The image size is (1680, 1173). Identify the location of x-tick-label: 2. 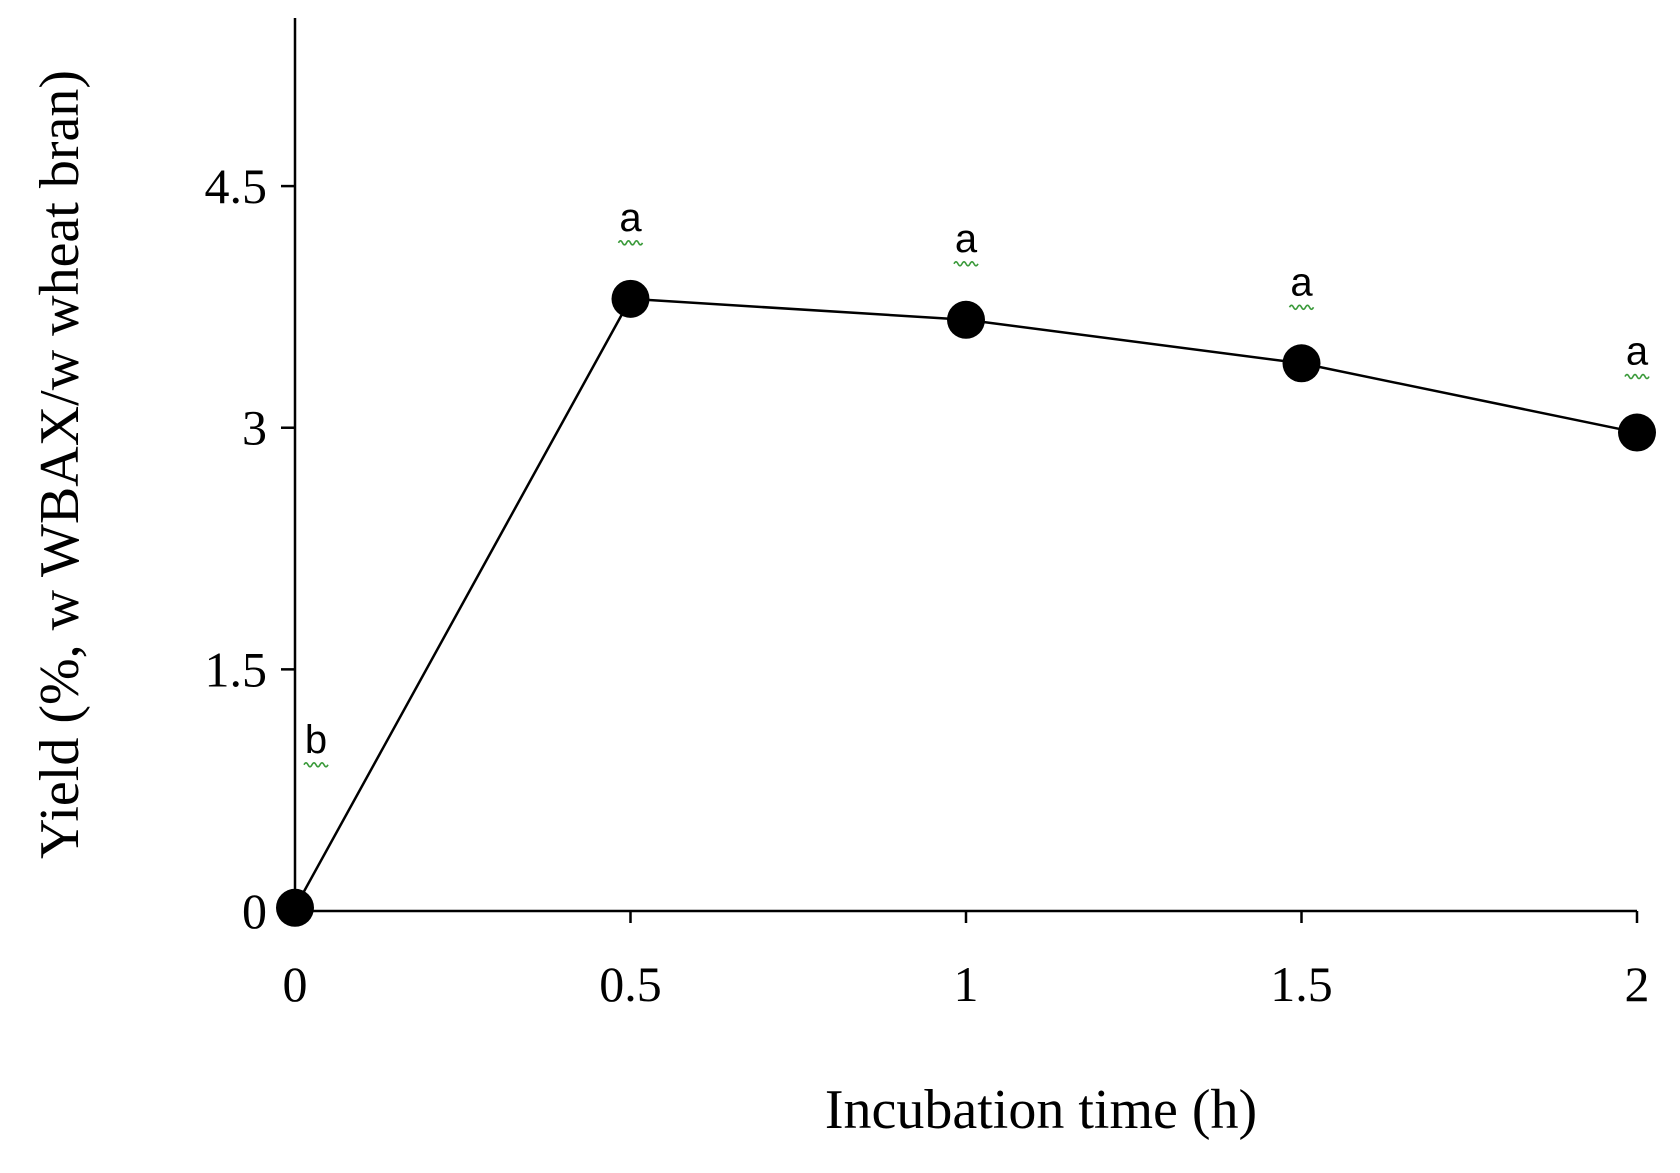
(1637, 984).